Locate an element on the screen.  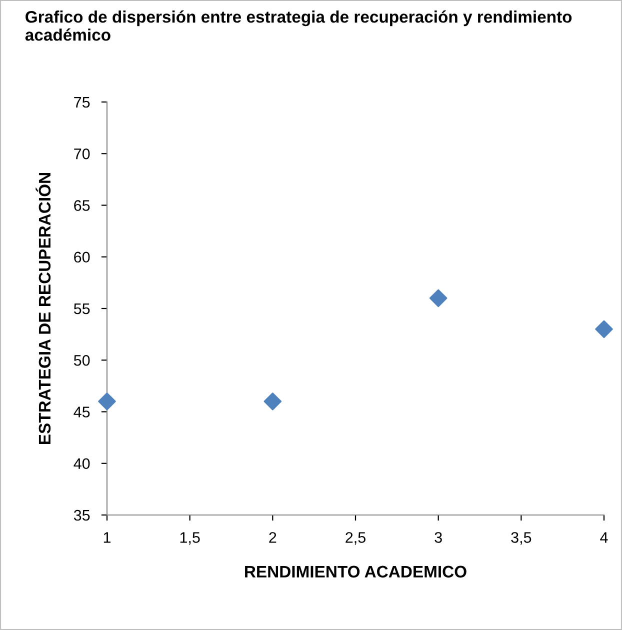
y-tick-label: 35 is located at coordinates (82, 515).